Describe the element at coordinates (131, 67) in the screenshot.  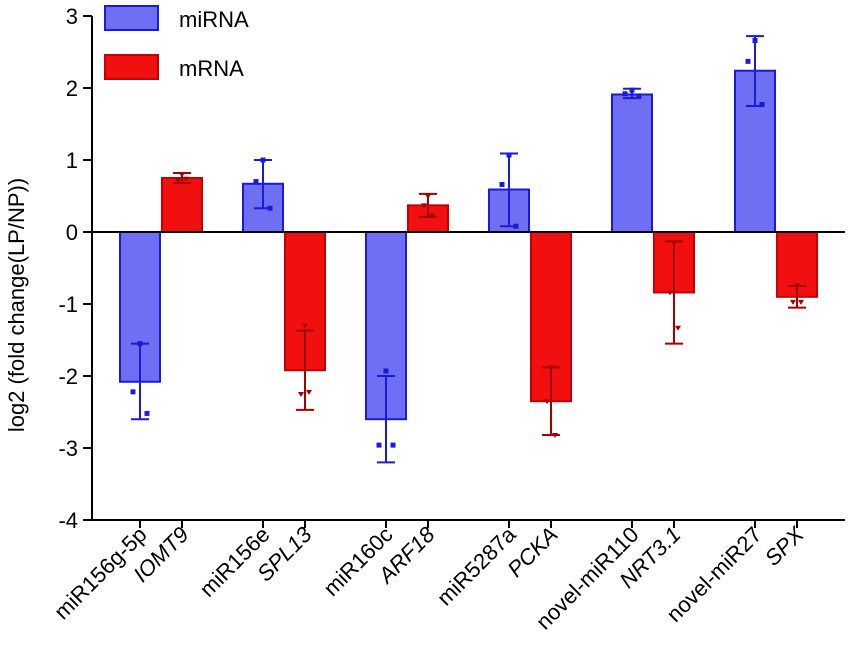
I see `legend-swatch-mrna` at that location.